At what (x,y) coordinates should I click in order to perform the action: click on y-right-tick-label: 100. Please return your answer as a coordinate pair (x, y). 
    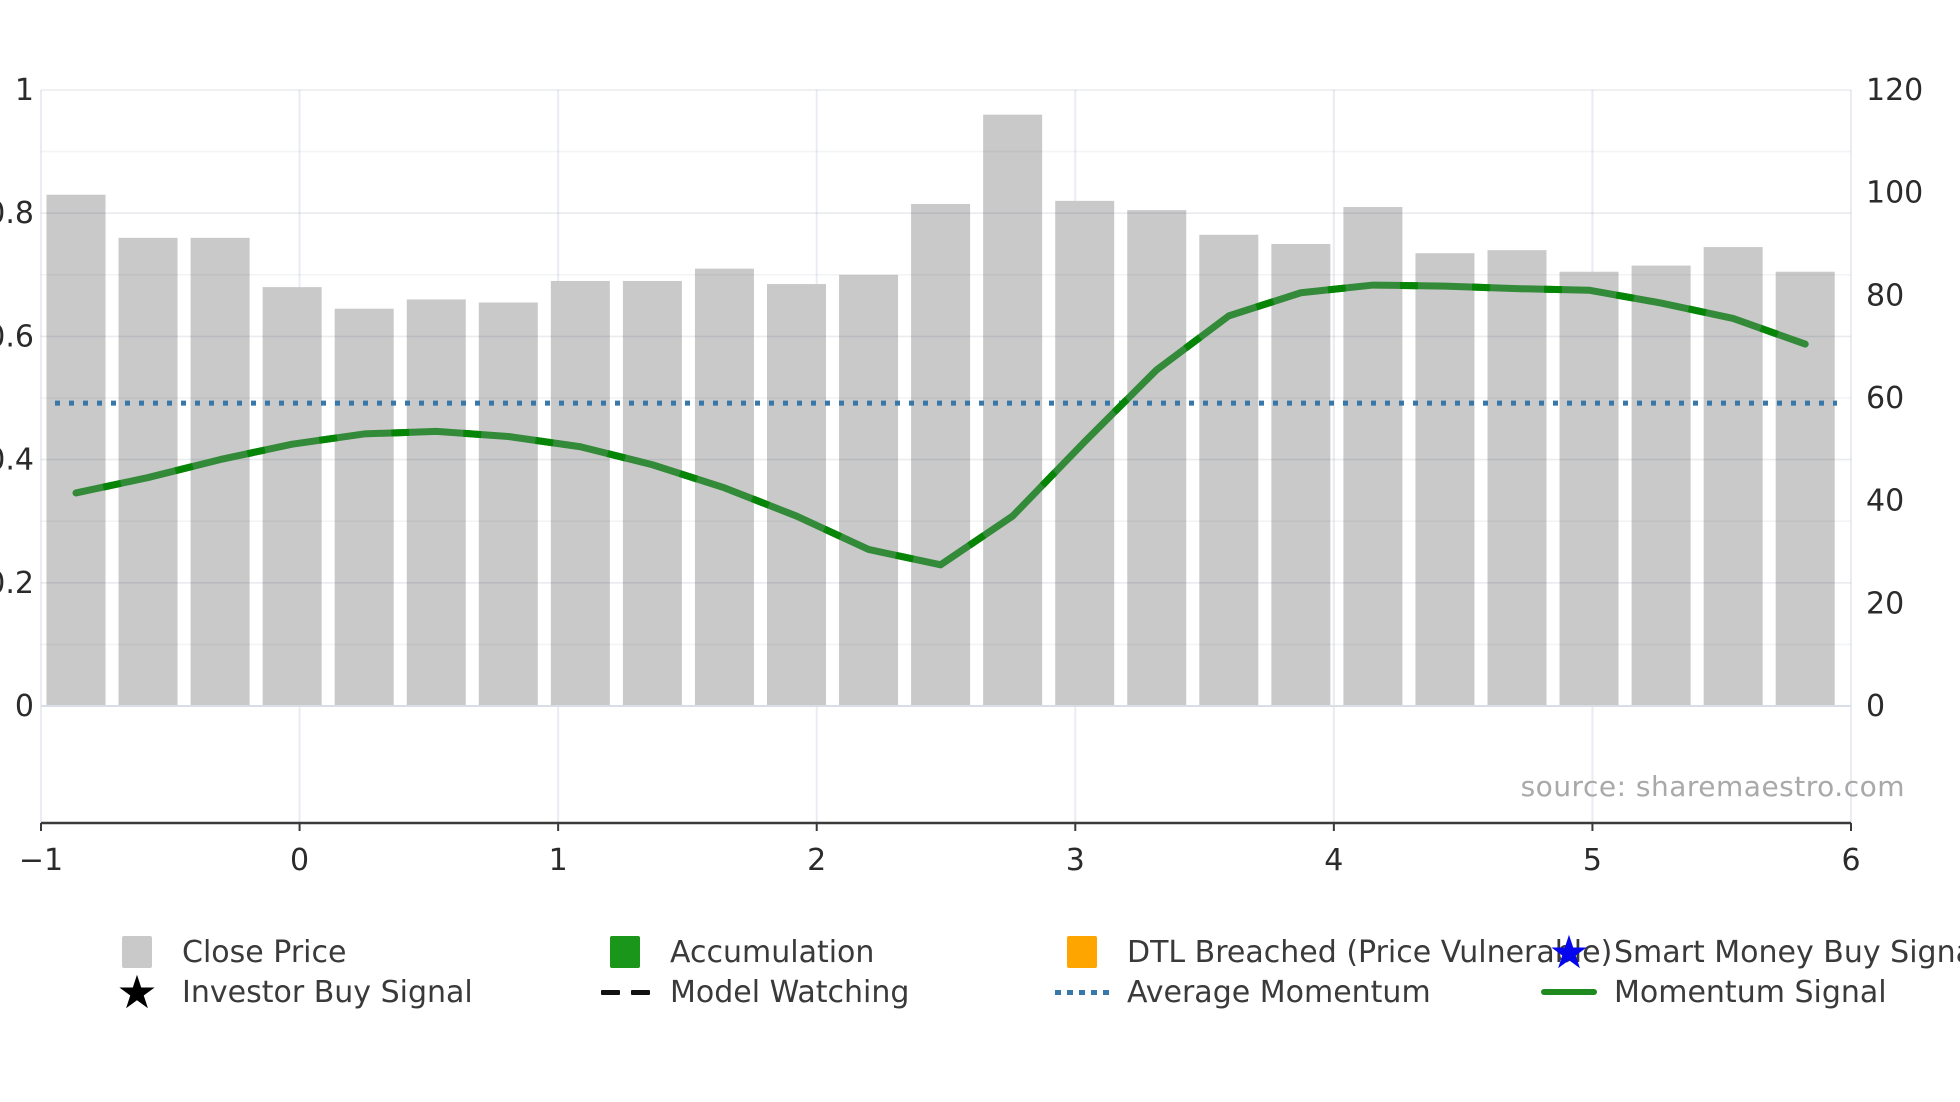
    Looking at the image, I should click on (1894, 193).